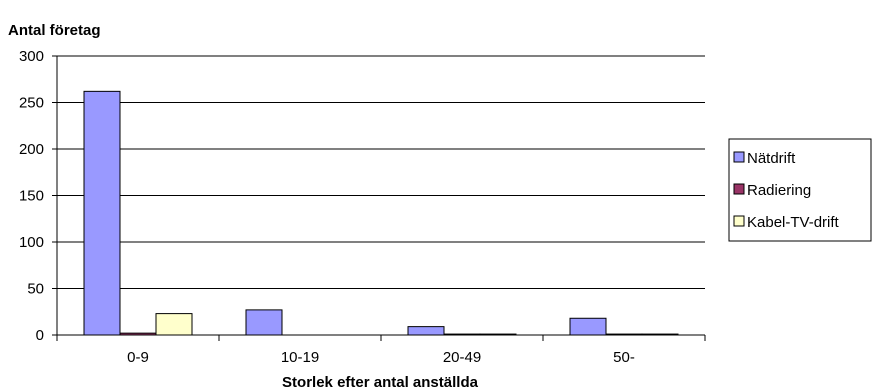  Describe the element at coordinates (779, 190) in the screenshot. I see `legend-label: Radiering` at that location.